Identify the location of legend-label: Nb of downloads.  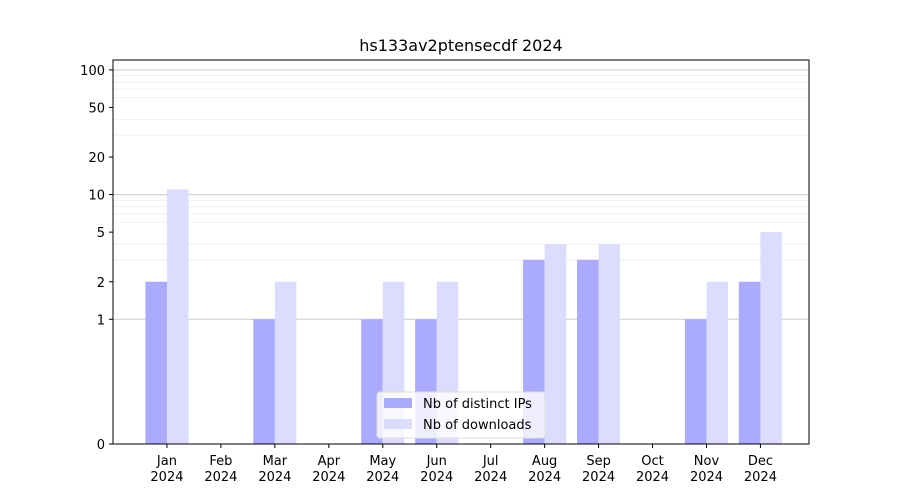
(477, 425).